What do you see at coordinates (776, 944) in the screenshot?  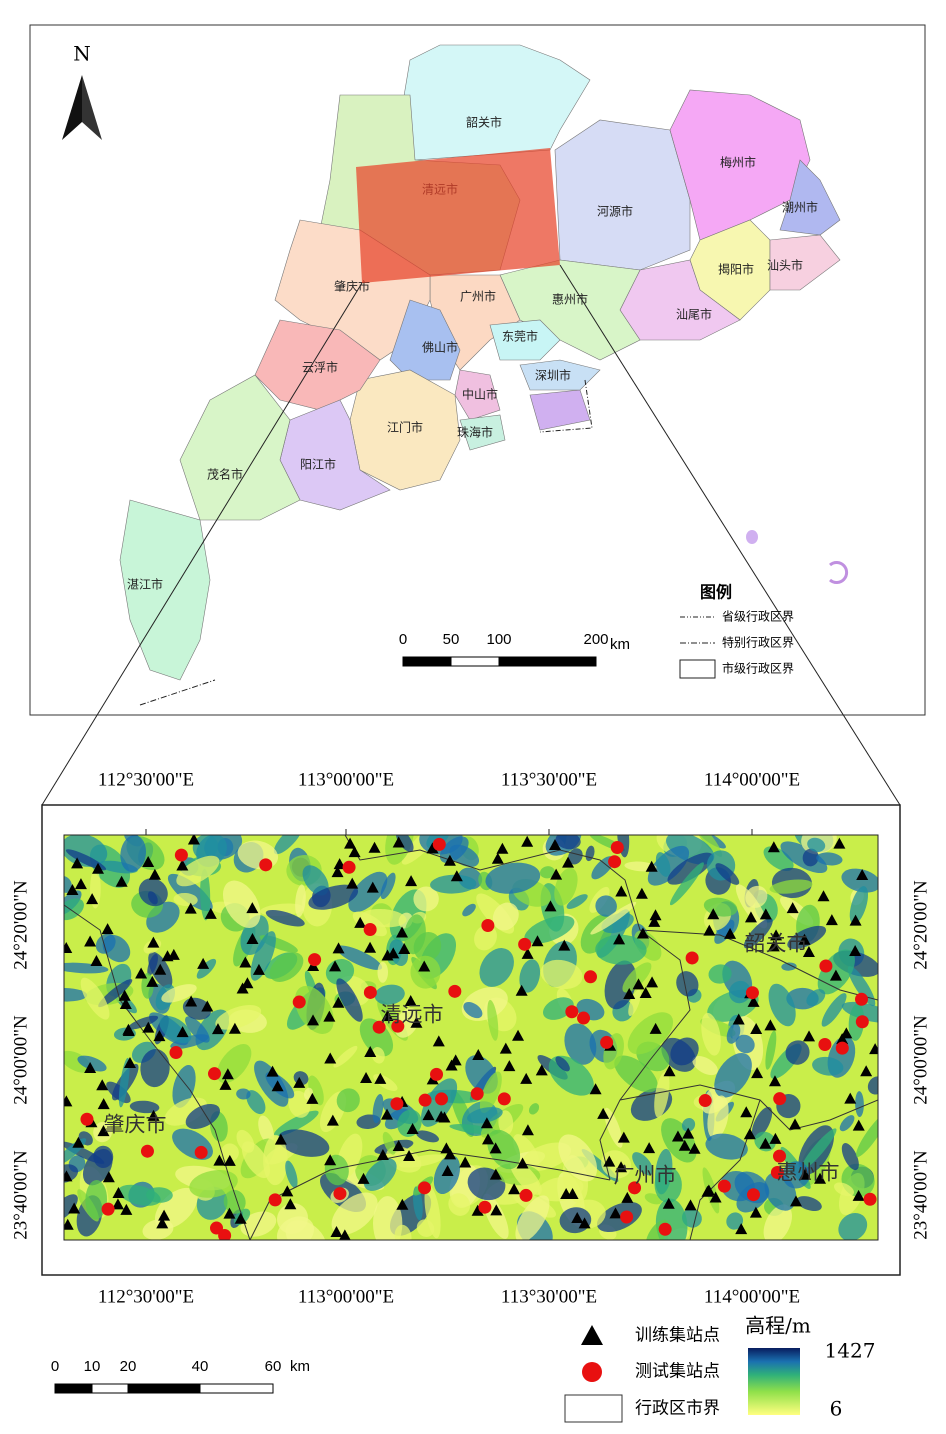 I see `city-label: 韶关市` at bounding box center [776, 944].